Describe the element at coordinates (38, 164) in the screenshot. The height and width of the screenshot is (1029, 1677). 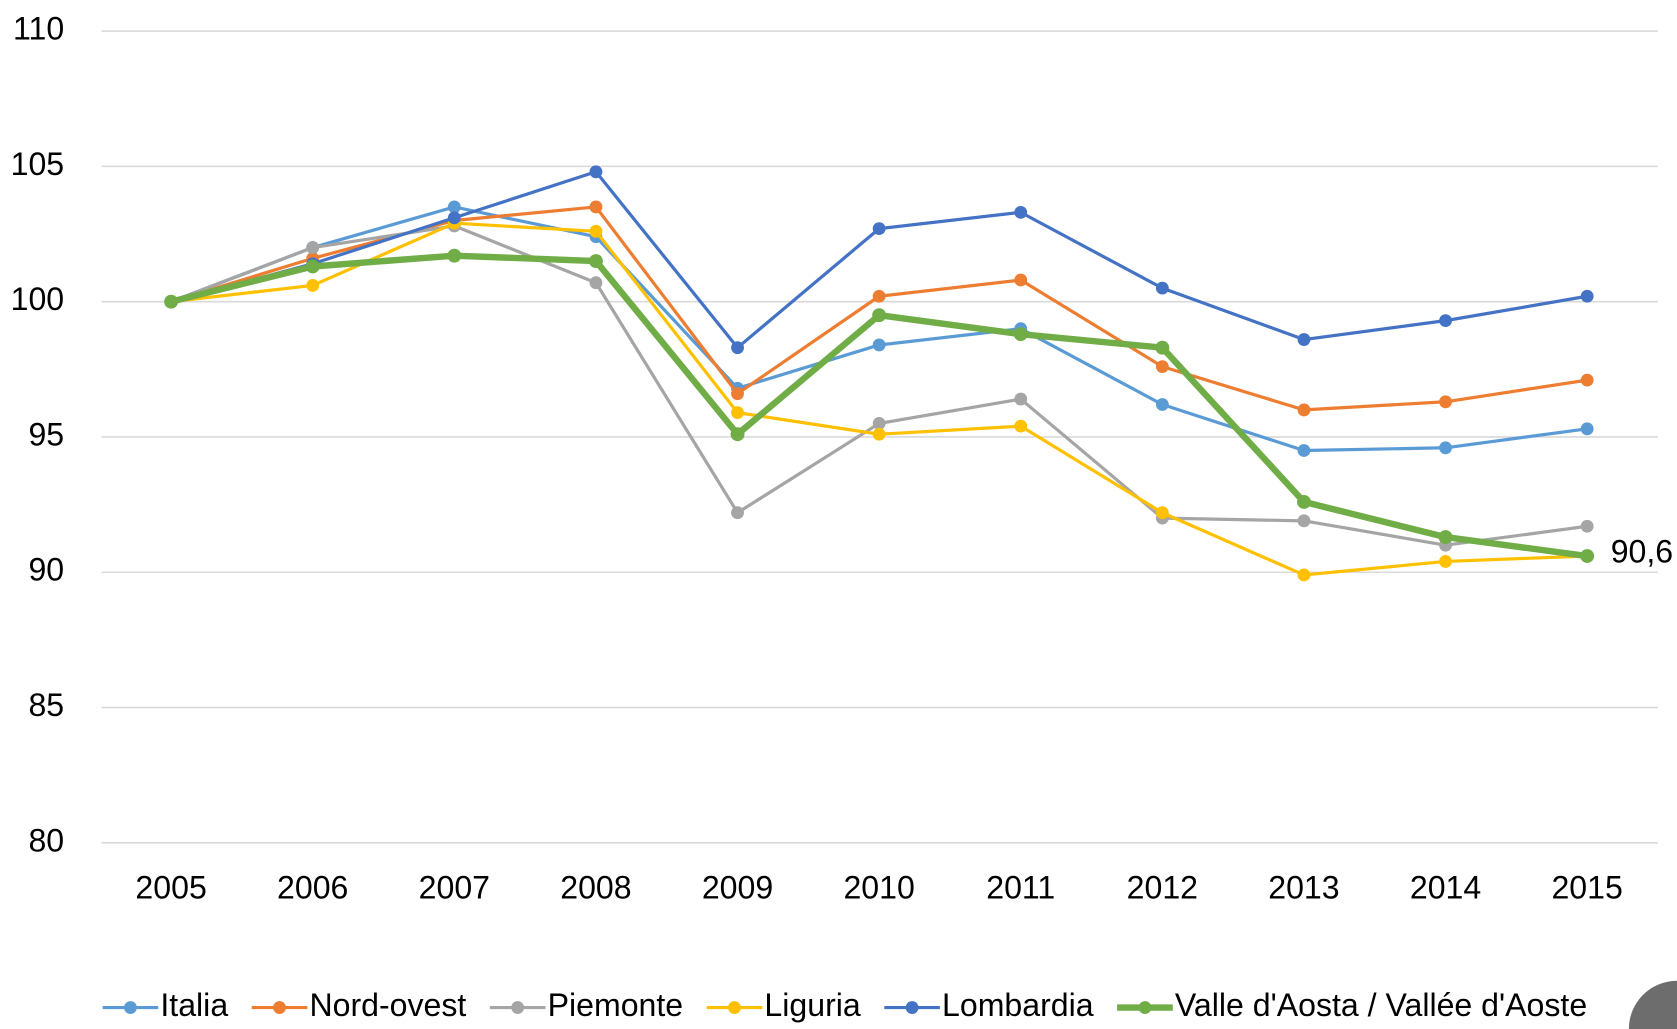
I see `y-tick-label: 105` at that location.